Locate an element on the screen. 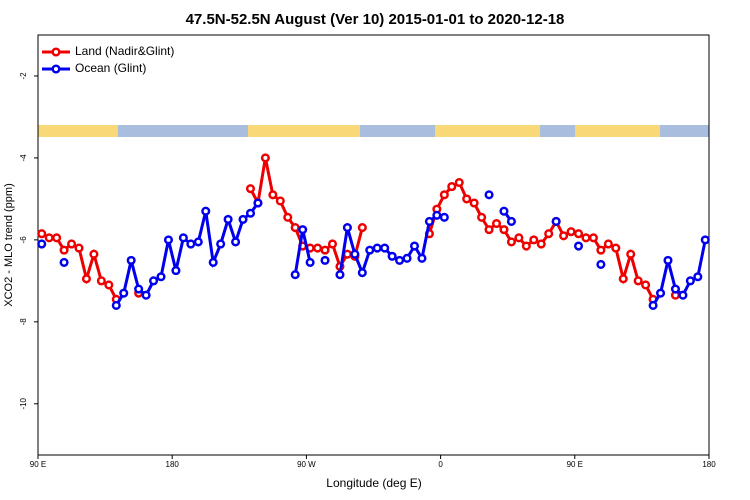 The height and width of the screenshot is (500, 750). x-axis-title: Longitude (deg E) is located at coordinates (373, 483).